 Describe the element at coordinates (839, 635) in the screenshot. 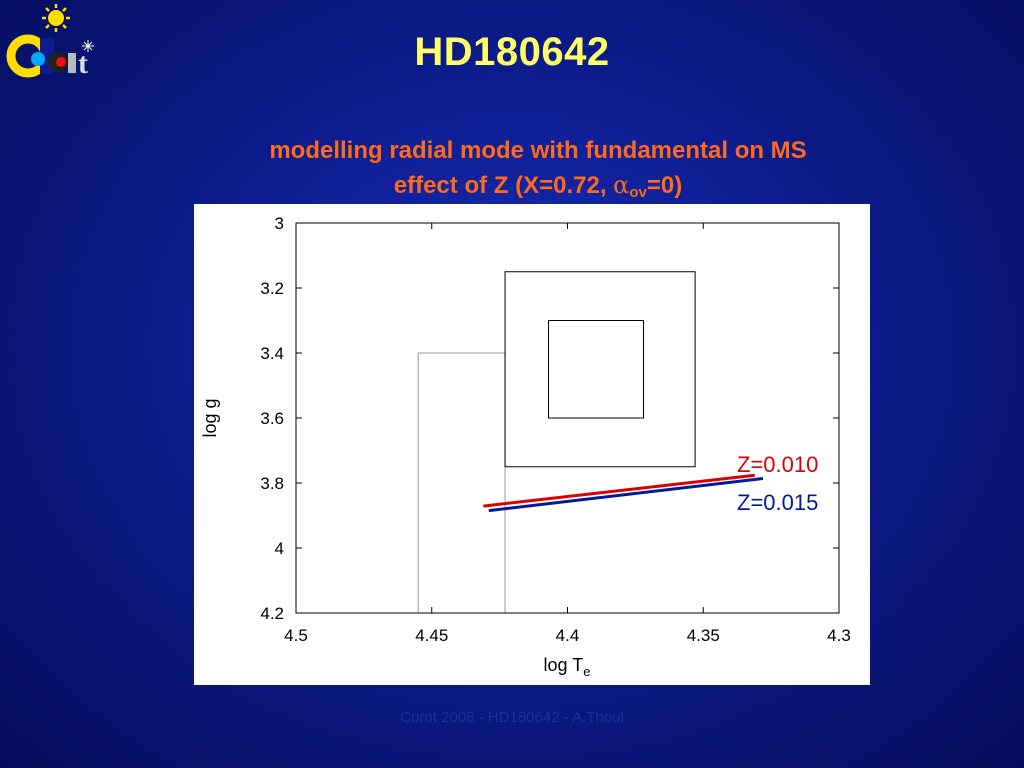

I see `x-tick-label: 4.3` at that location.